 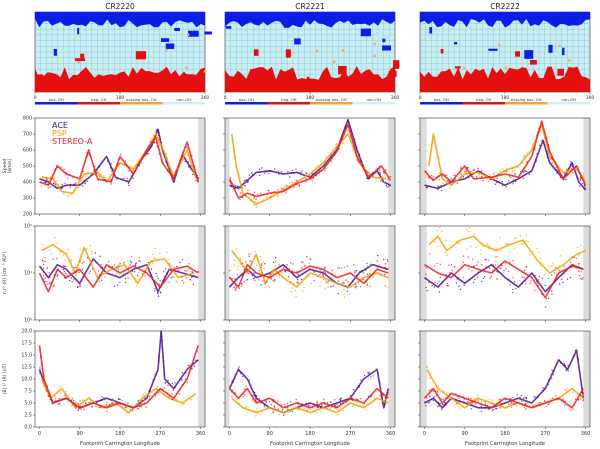 I want to click on legend-entry: ACE, so click(x=60, y=125).